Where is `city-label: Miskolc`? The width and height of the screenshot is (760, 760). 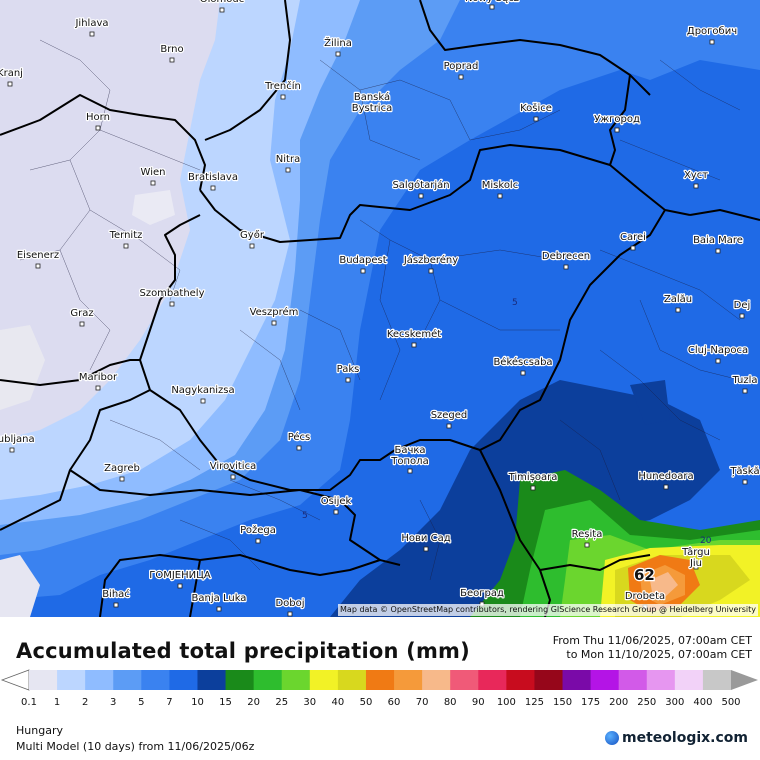
city-label: Miskolc is located at coordinates (500, 185).